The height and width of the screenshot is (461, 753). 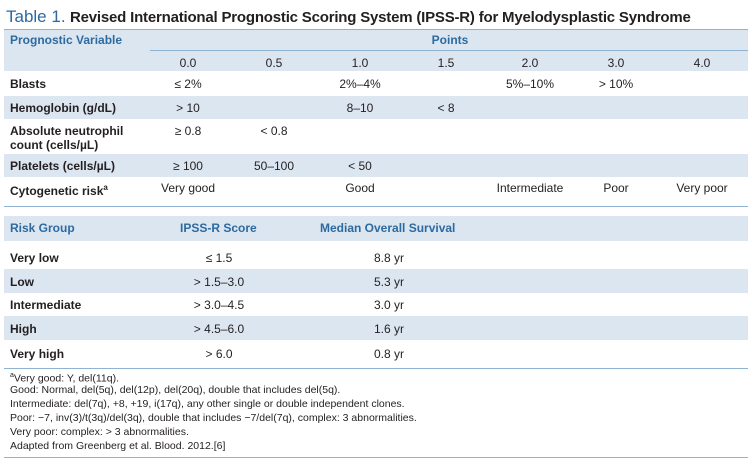 What do you see at coordinates (219, 329) in the screenshot?
I see `score: > 4.5–6.0` at bounding box center [219, 329].